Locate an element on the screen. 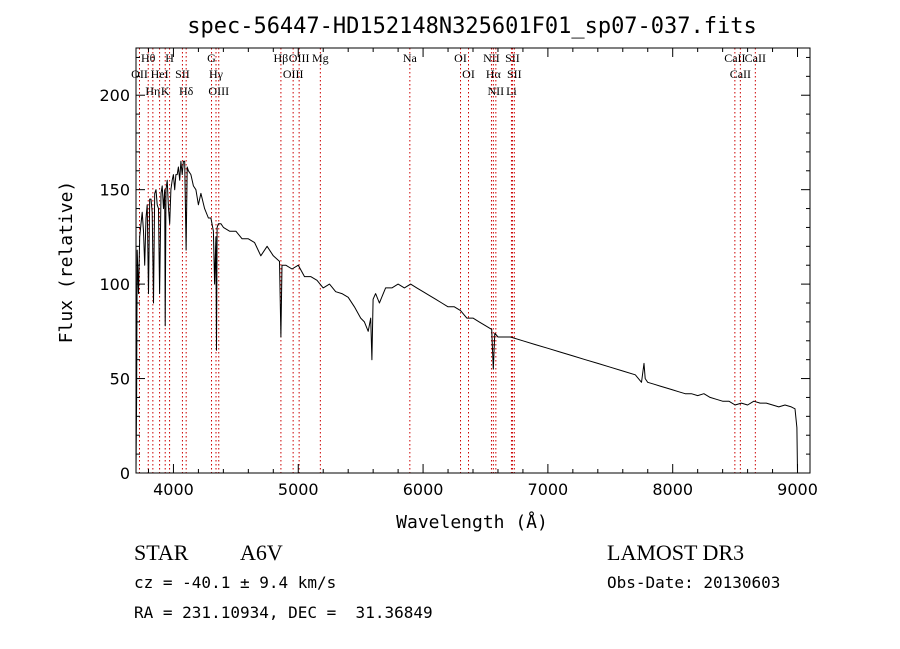  line-marker-label: H is located at coordinates (169, 58).